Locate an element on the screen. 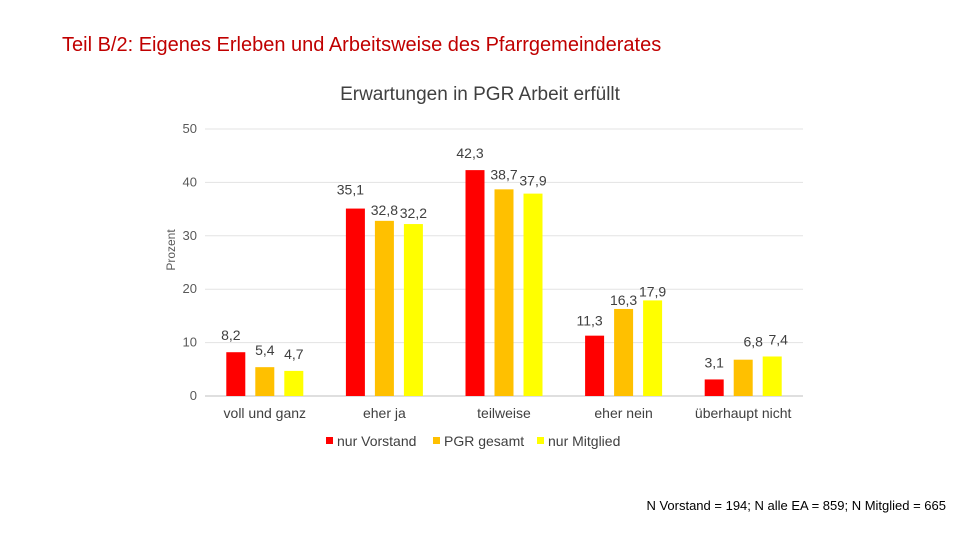  data-label: 35,1 is located at coordinates (350, 190).